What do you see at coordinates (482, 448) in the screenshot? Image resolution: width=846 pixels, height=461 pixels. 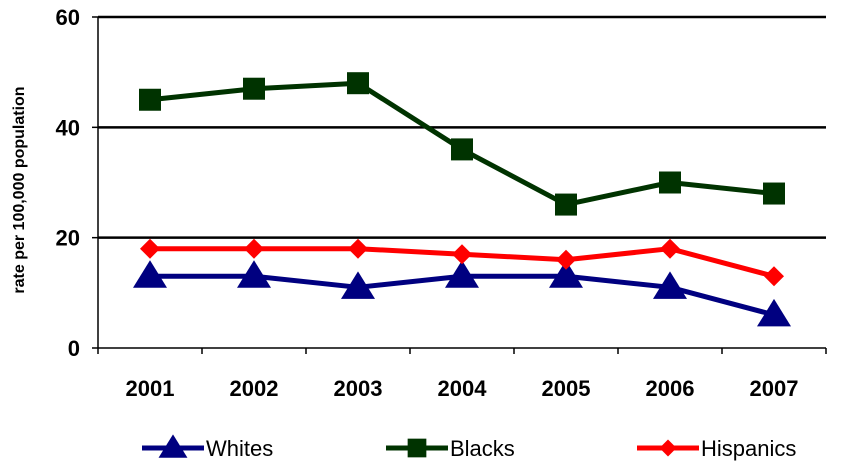 I see `legend-label-blacks: Blacks` at bounding box center [482, 448].